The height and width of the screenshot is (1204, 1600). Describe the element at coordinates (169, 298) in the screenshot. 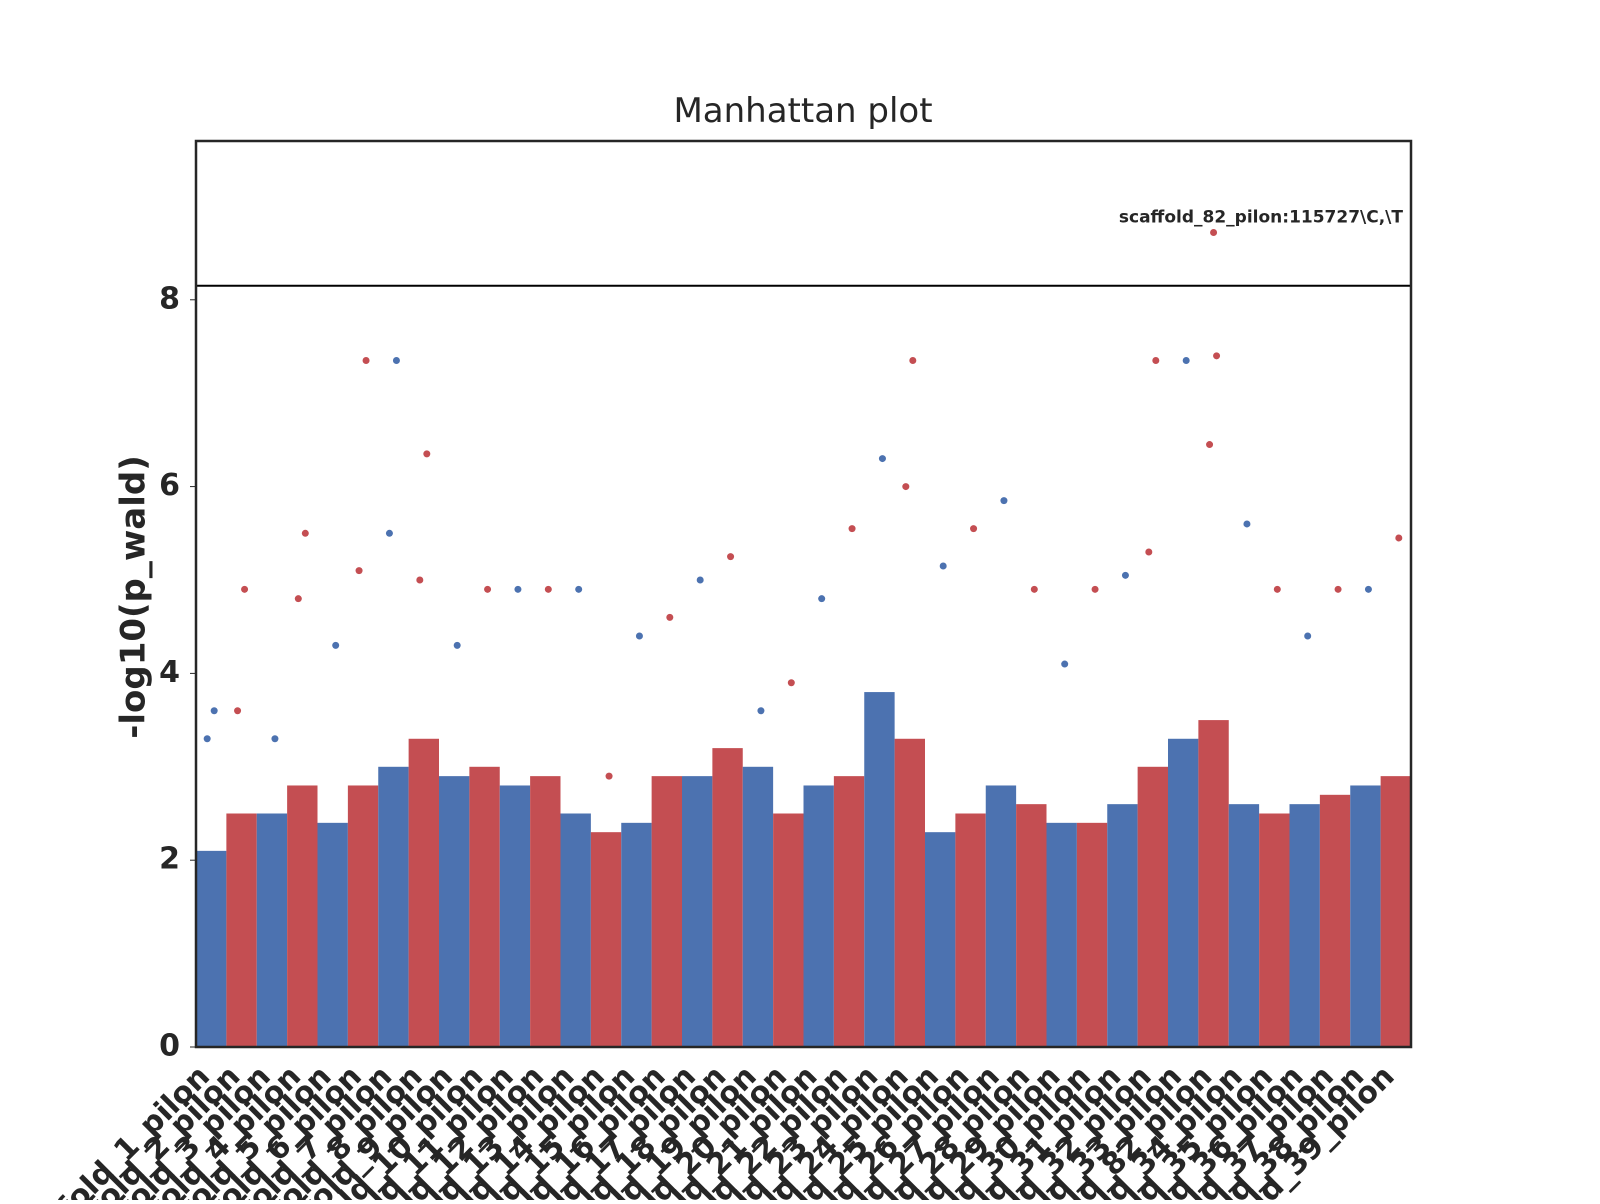

I see `y-tick-label: 8` at that location.